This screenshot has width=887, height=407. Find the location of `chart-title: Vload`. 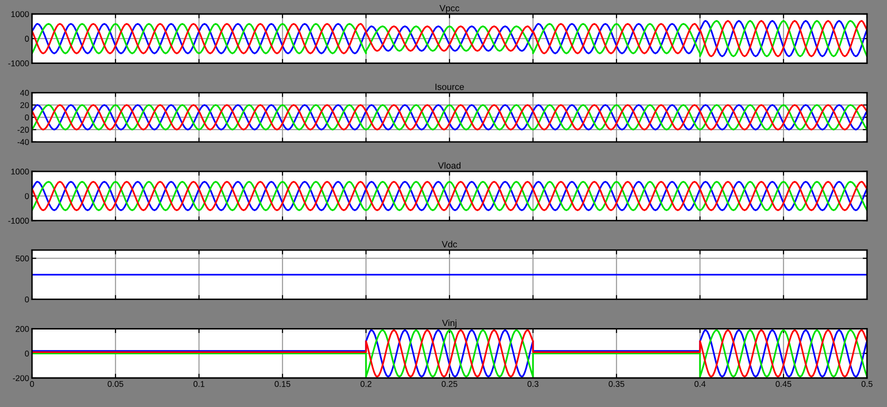

chart-title: Vload is located at coordinates (449, 165).